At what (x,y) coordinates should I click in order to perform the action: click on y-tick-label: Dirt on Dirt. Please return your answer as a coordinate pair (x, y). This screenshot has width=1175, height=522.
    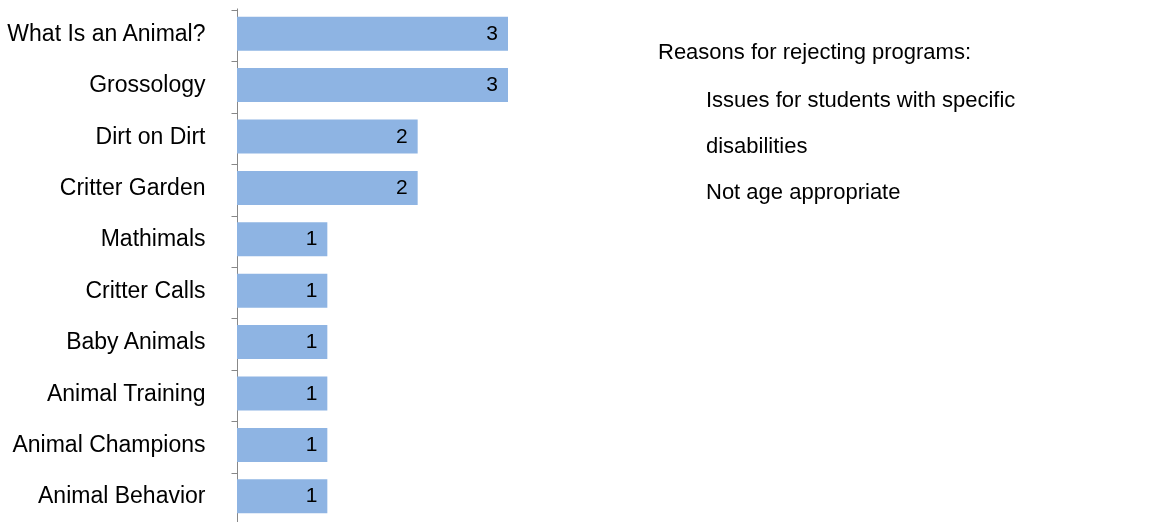
    Looking at the image, I should click on (151, 135).